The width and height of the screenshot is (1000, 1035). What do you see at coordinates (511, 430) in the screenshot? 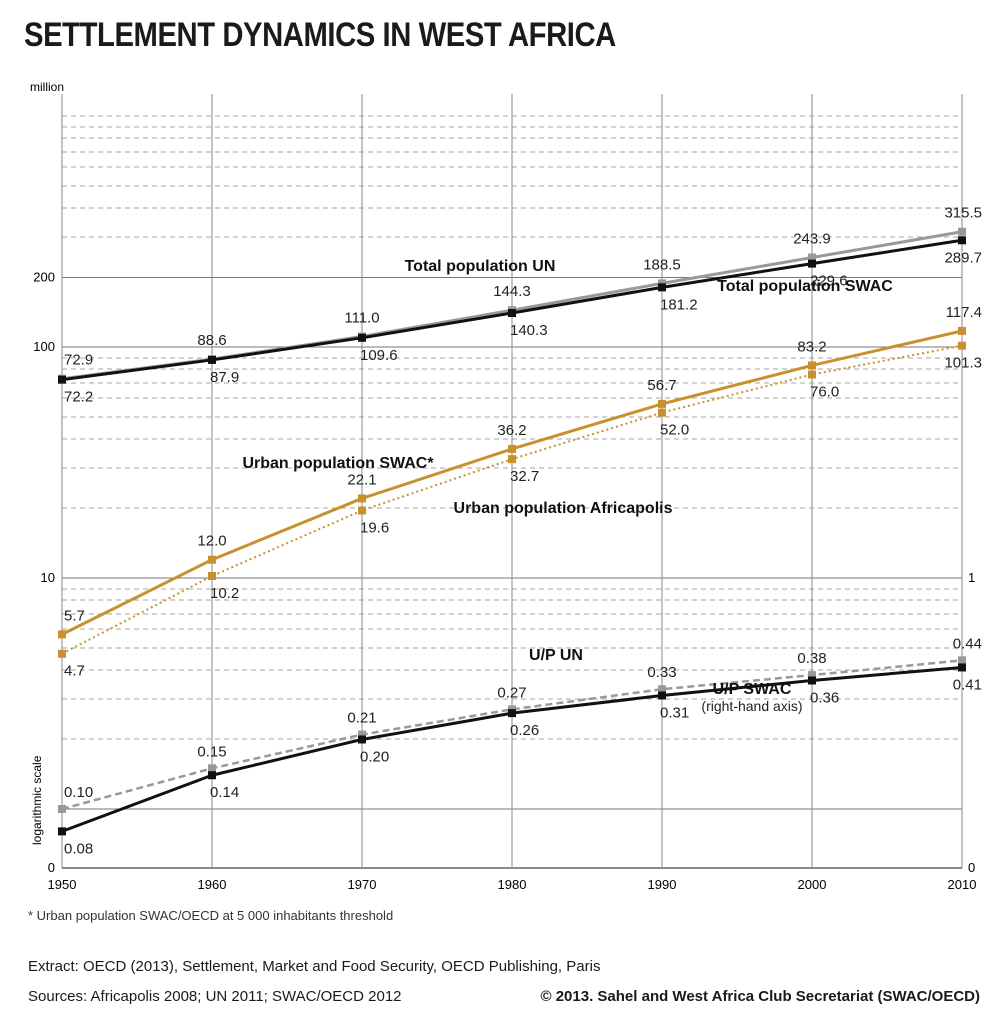
I see `data-label: 36.2` at bounding box center [511, 430].